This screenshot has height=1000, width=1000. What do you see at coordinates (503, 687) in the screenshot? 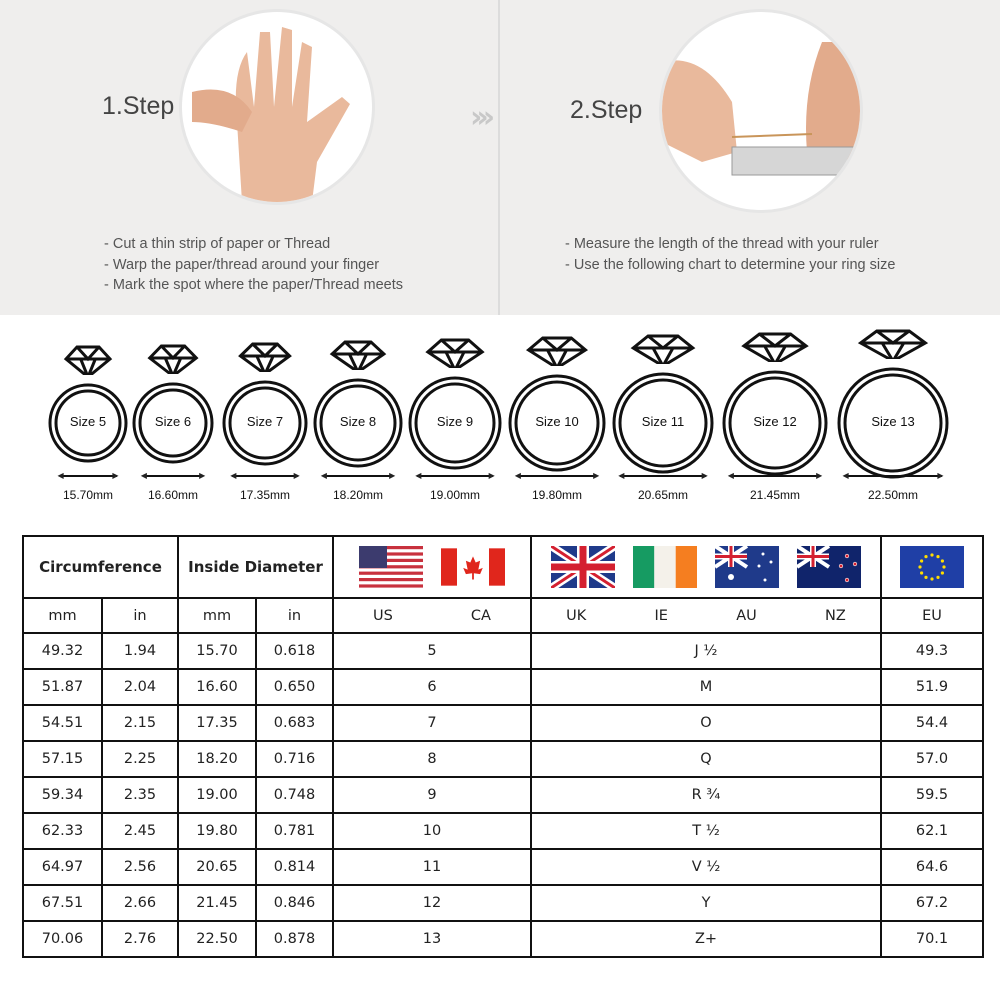
I see `table-row: 51.87 2.04 16.60 0.650 6 M 51.9` at bounding box center [503, 687].